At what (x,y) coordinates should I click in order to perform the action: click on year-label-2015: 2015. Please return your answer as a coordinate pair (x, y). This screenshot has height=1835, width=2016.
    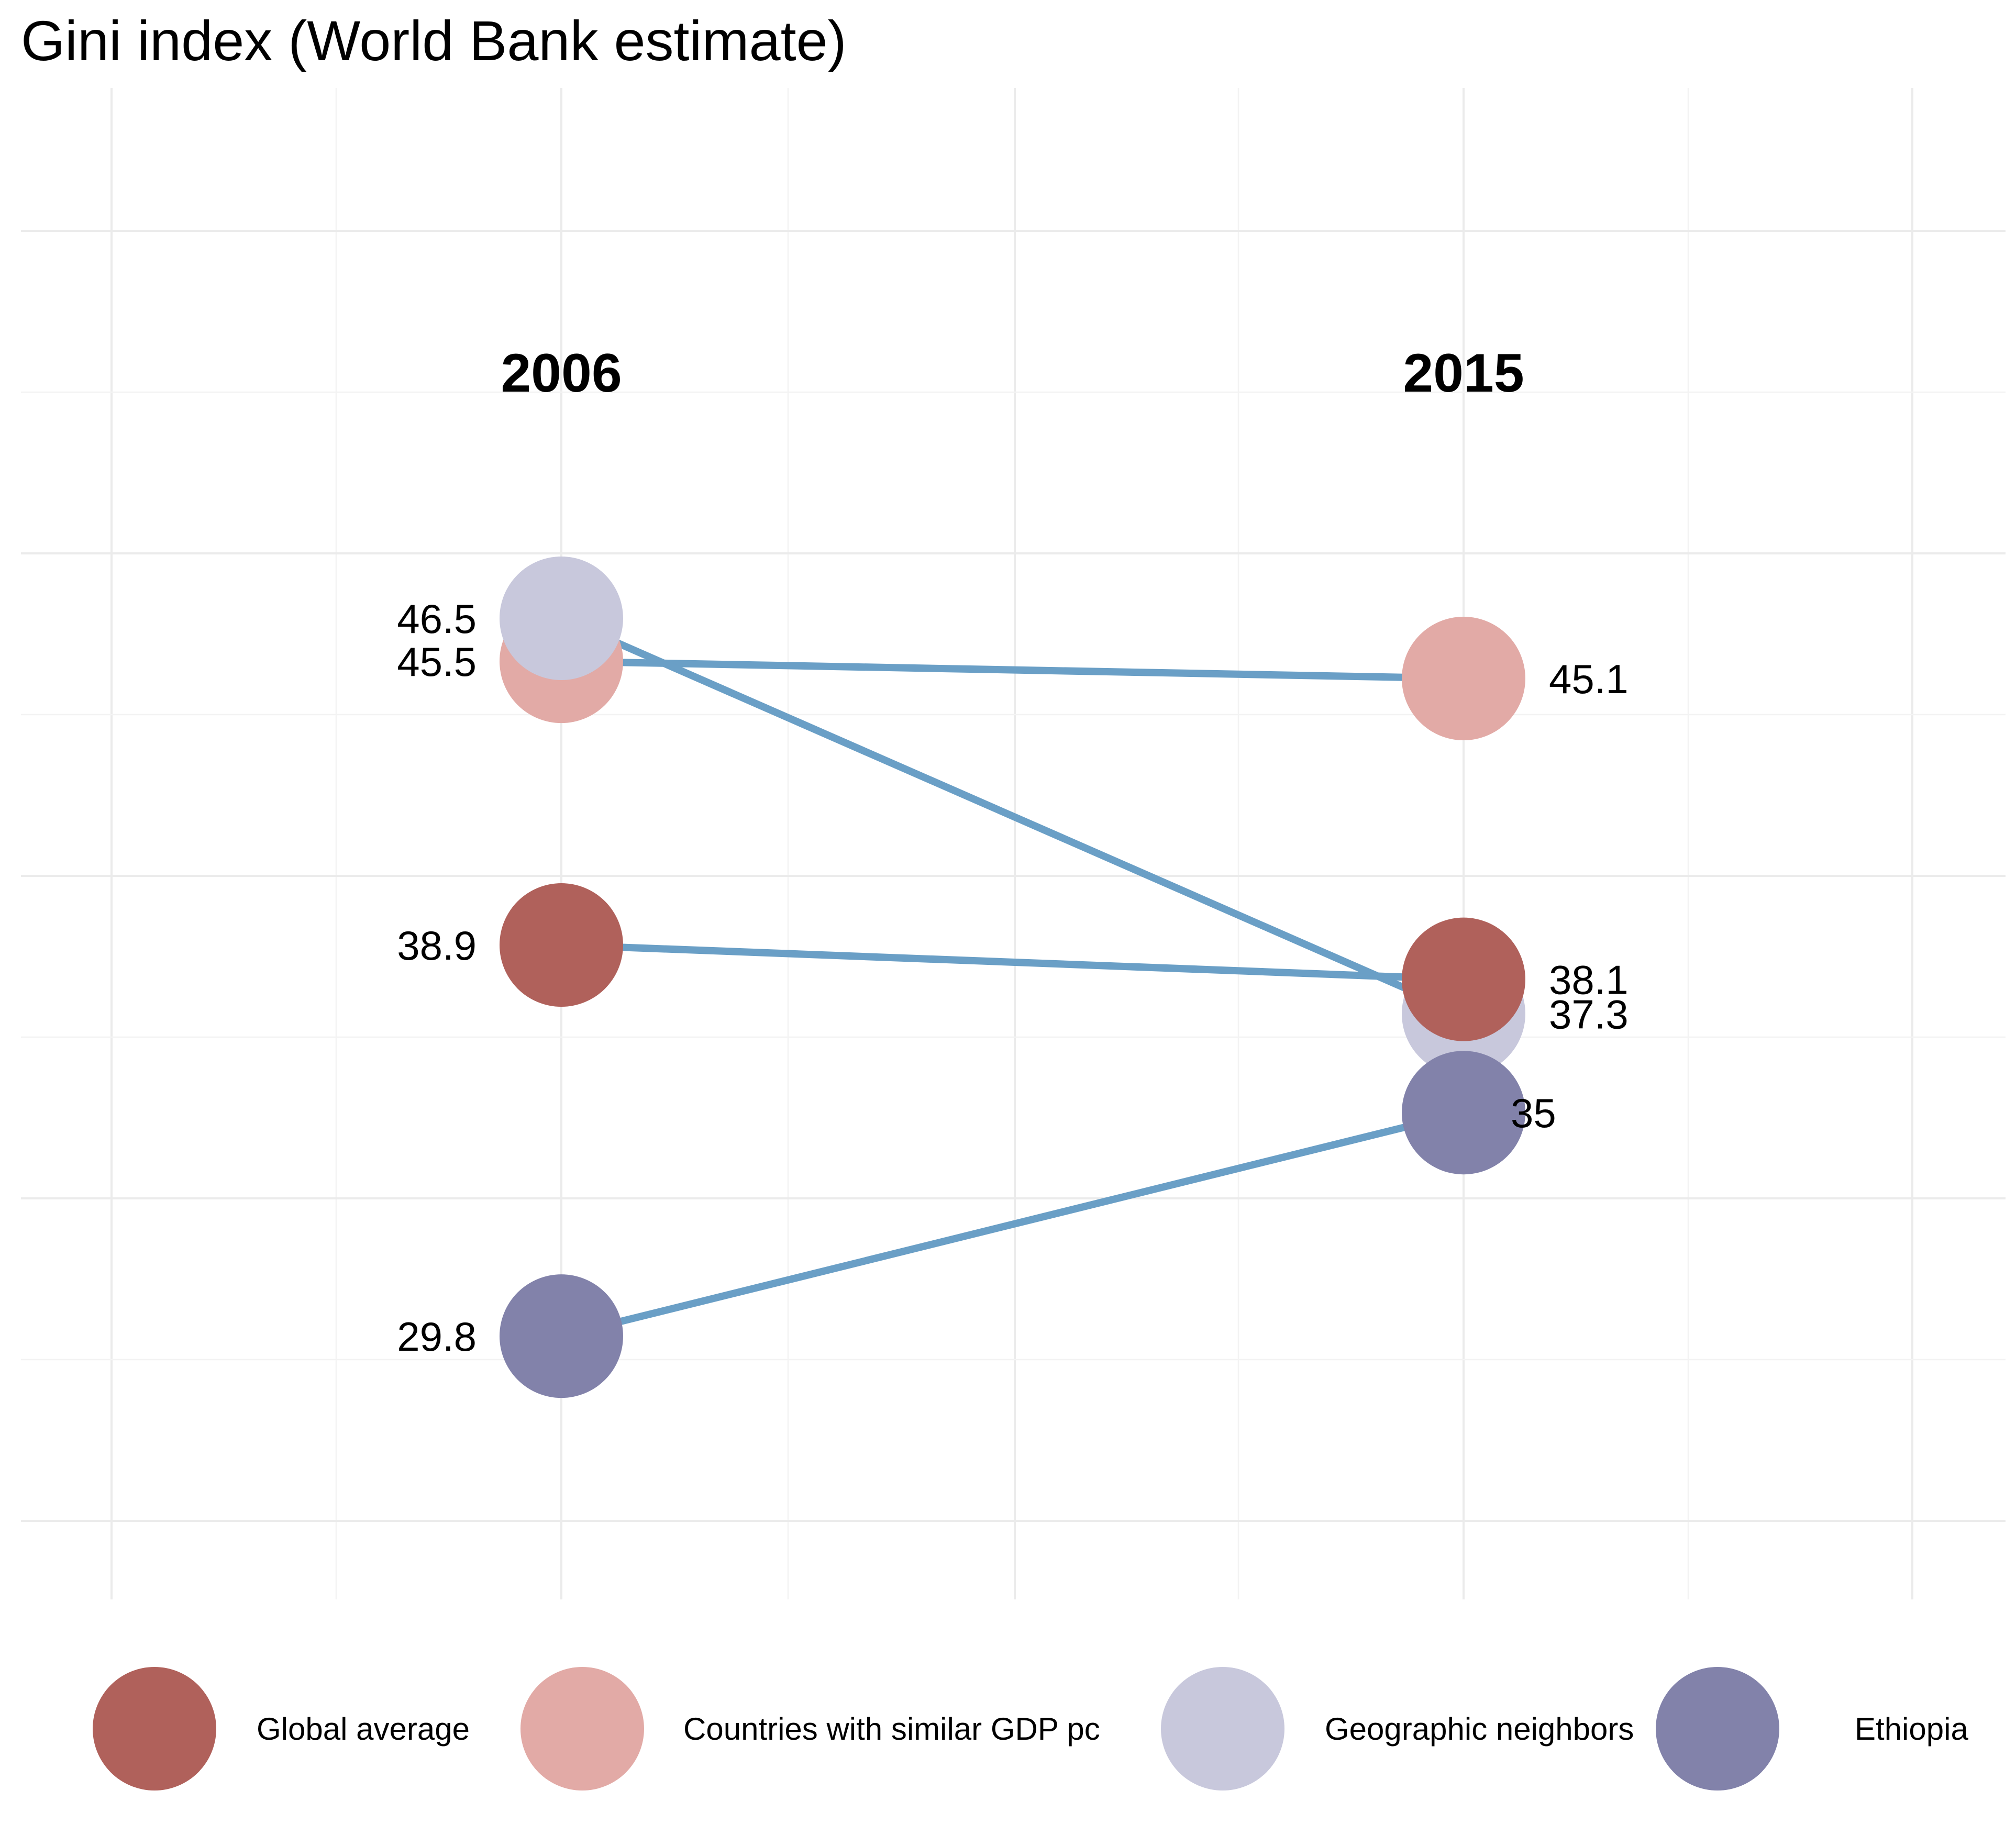
    Looking at the image, I should click on (1463, 373).